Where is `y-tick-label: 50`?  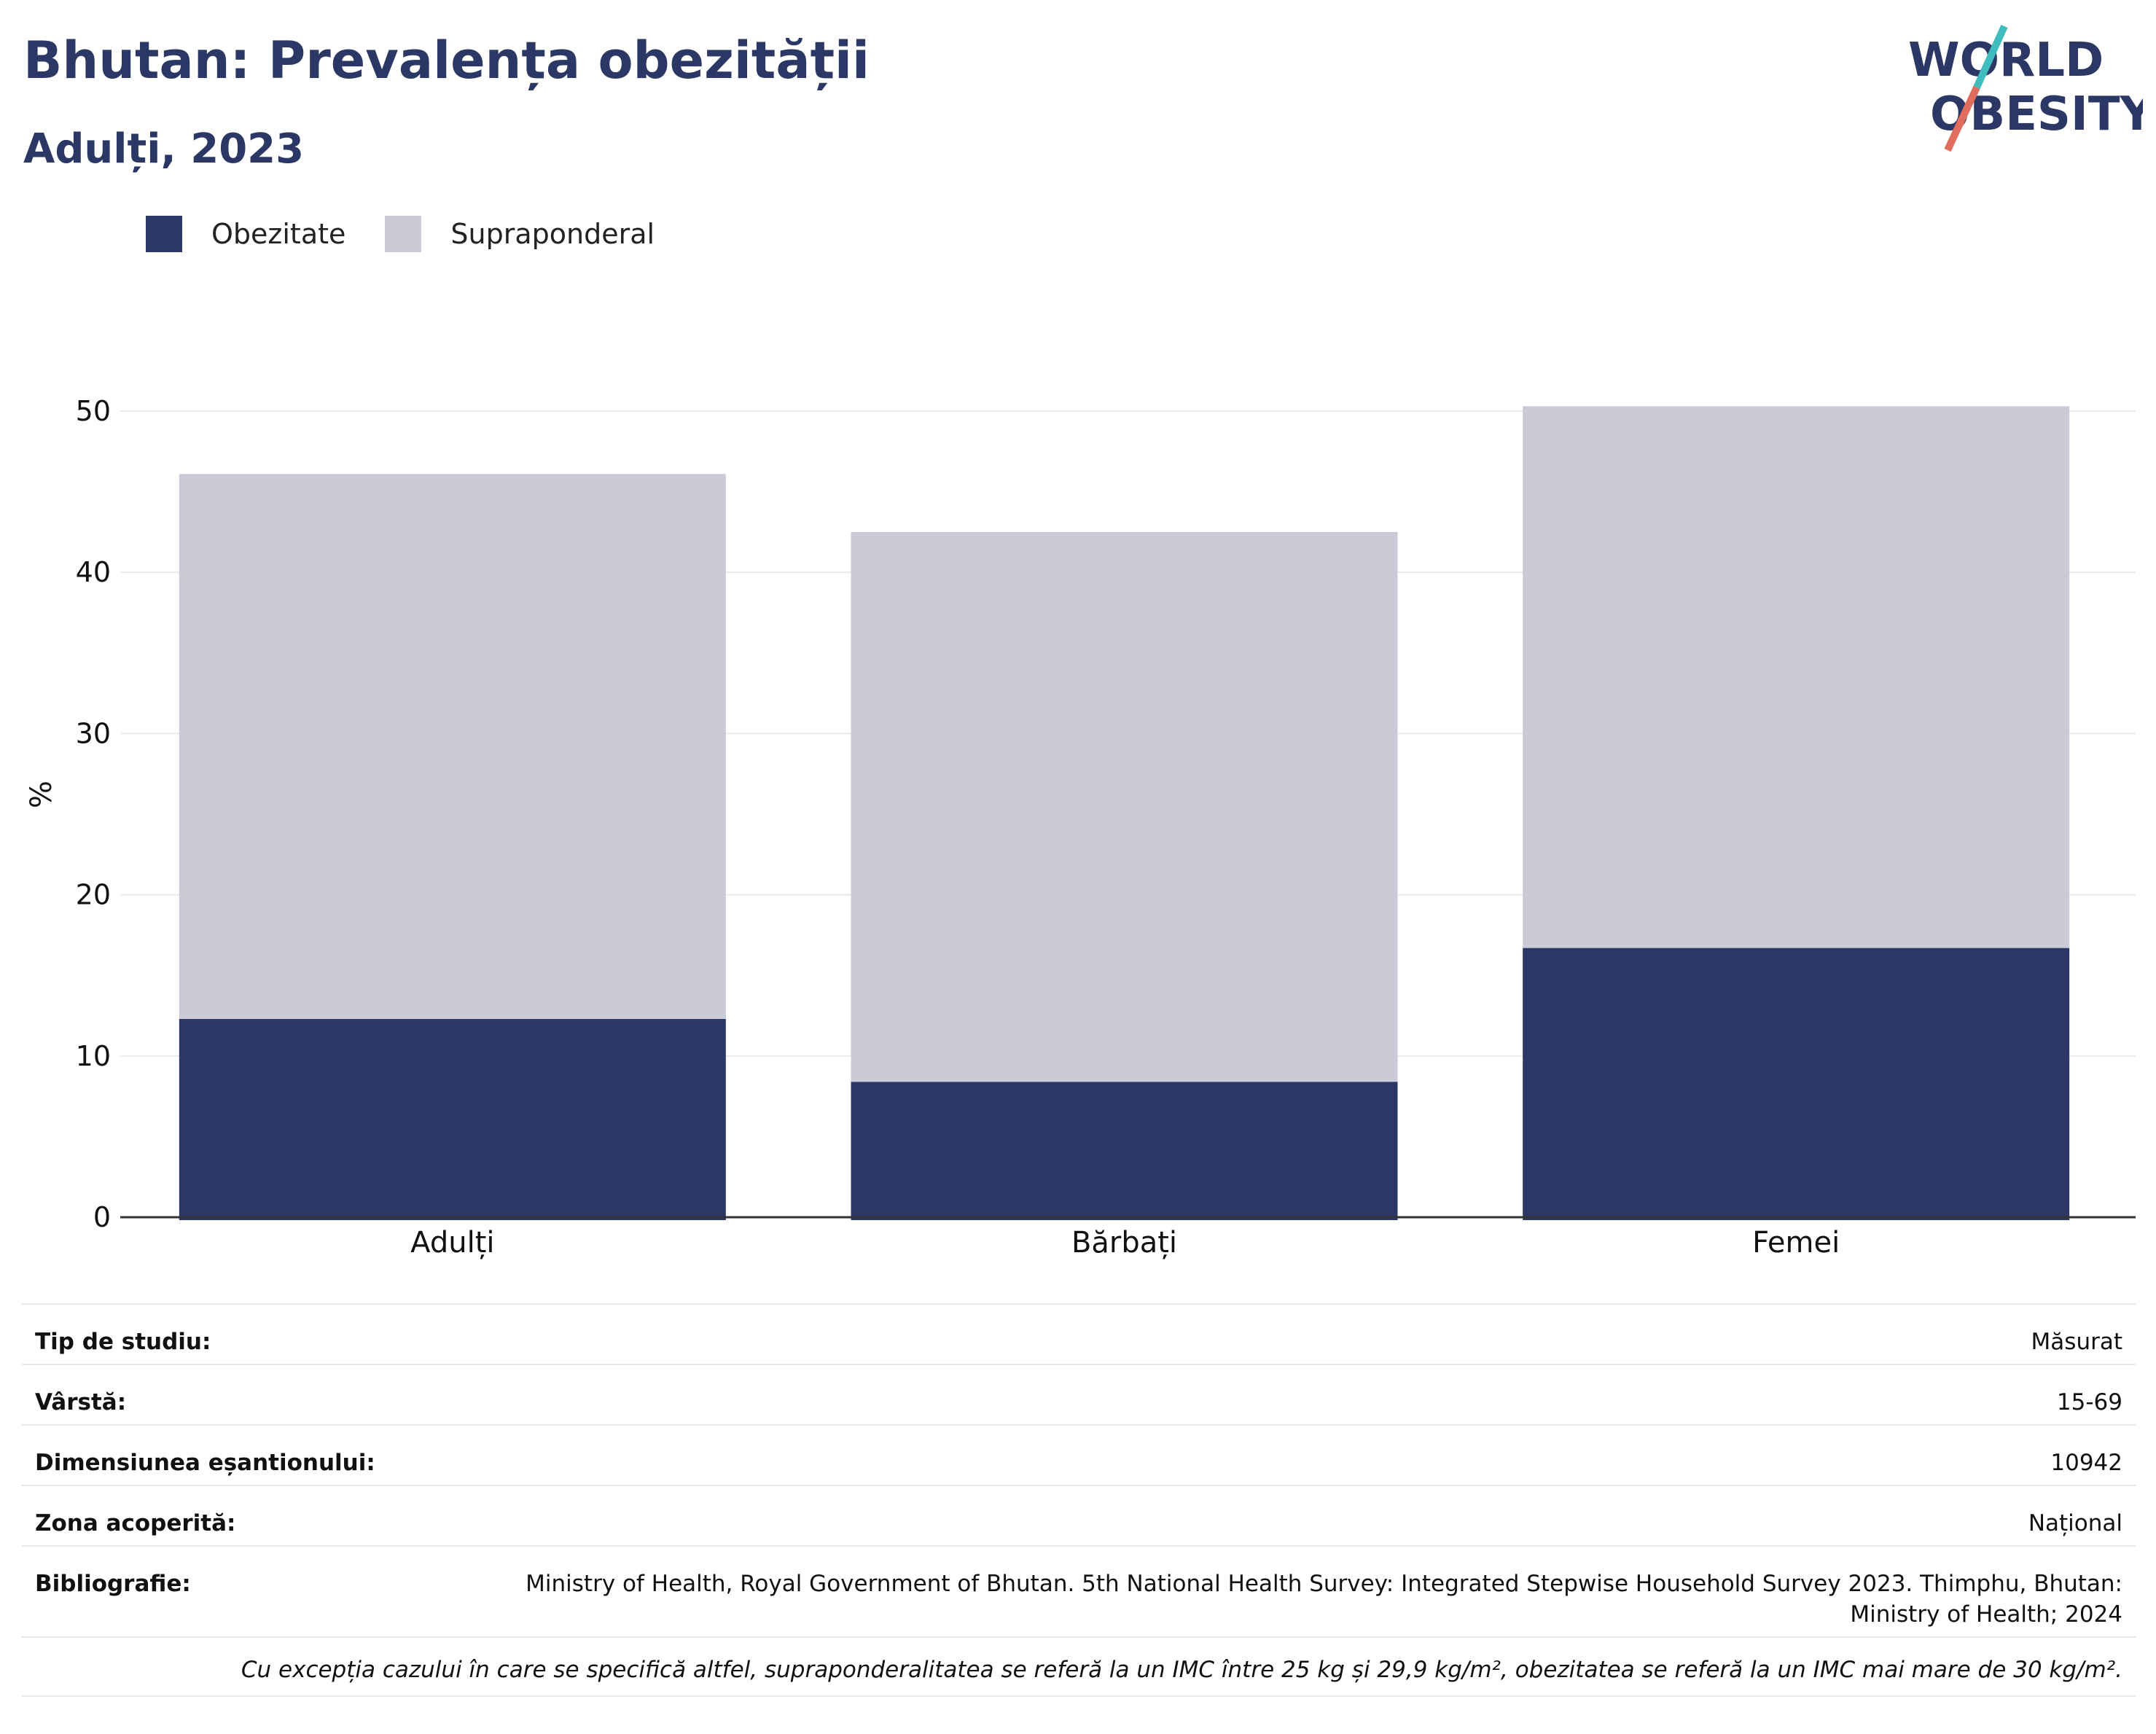 y-tick-label: 50 is located at coordinates (94, 411).